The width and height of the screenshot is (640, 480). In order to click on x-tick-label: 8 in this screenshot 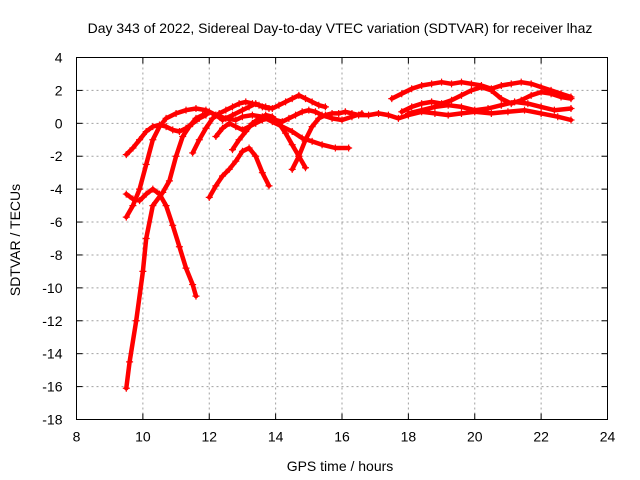, I will do `click(77, 437)`.